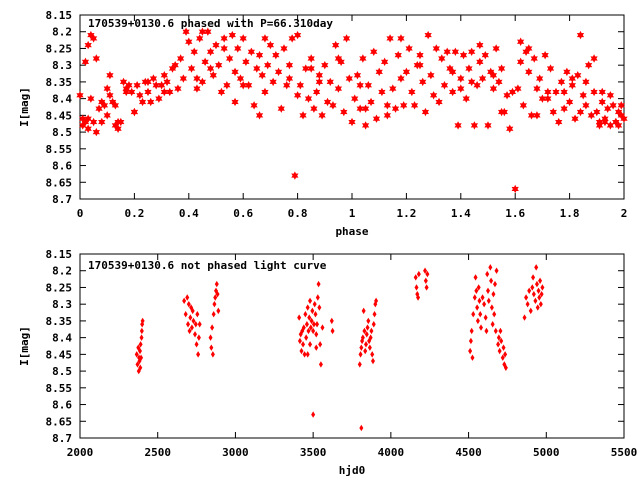 Image resolution: width=640 pixels, height=480 pixels. Describe the element at coordinates (24, 107) in the screenshot. I see `y-axis-label: I[mag]` at that location.